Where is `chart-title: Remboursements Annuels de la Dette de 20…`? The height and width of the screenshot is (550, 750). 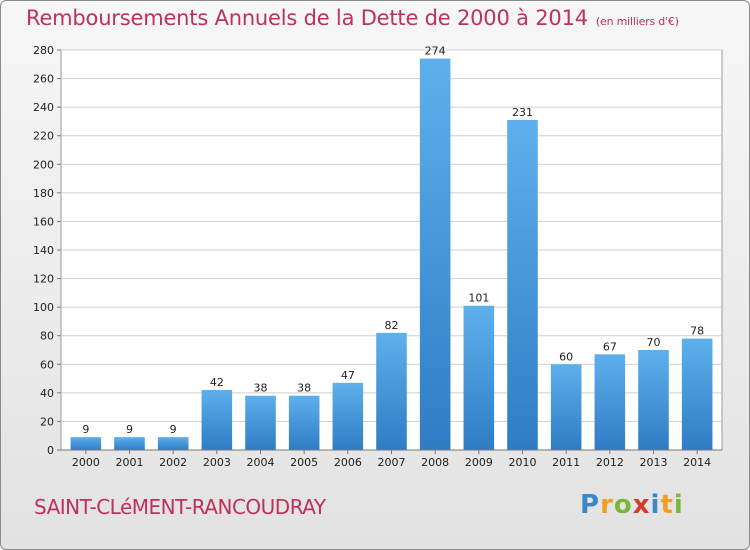 chart-title: Remboursements Annuels de la Dette de 20… is located at coordinates (352, 18).